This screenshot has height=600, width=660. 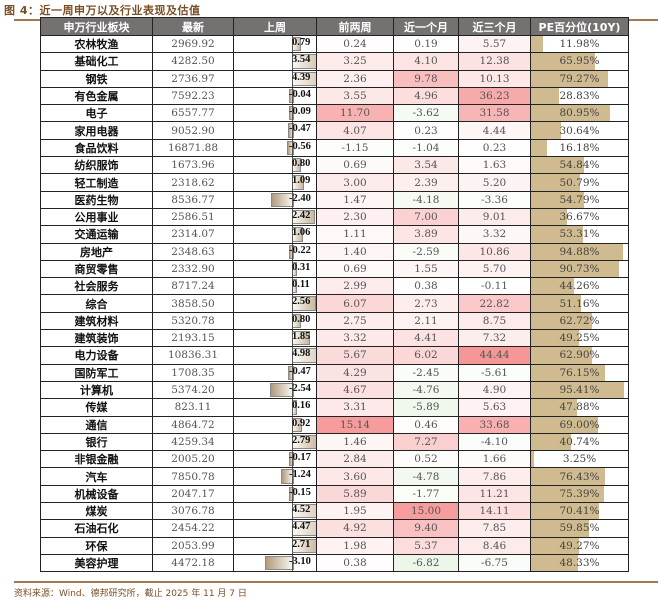 I want to click on table-row: 公用事业 2586.51 2.42 2.30 7.00 9.01 36.67%, so click(x=334, y=217).